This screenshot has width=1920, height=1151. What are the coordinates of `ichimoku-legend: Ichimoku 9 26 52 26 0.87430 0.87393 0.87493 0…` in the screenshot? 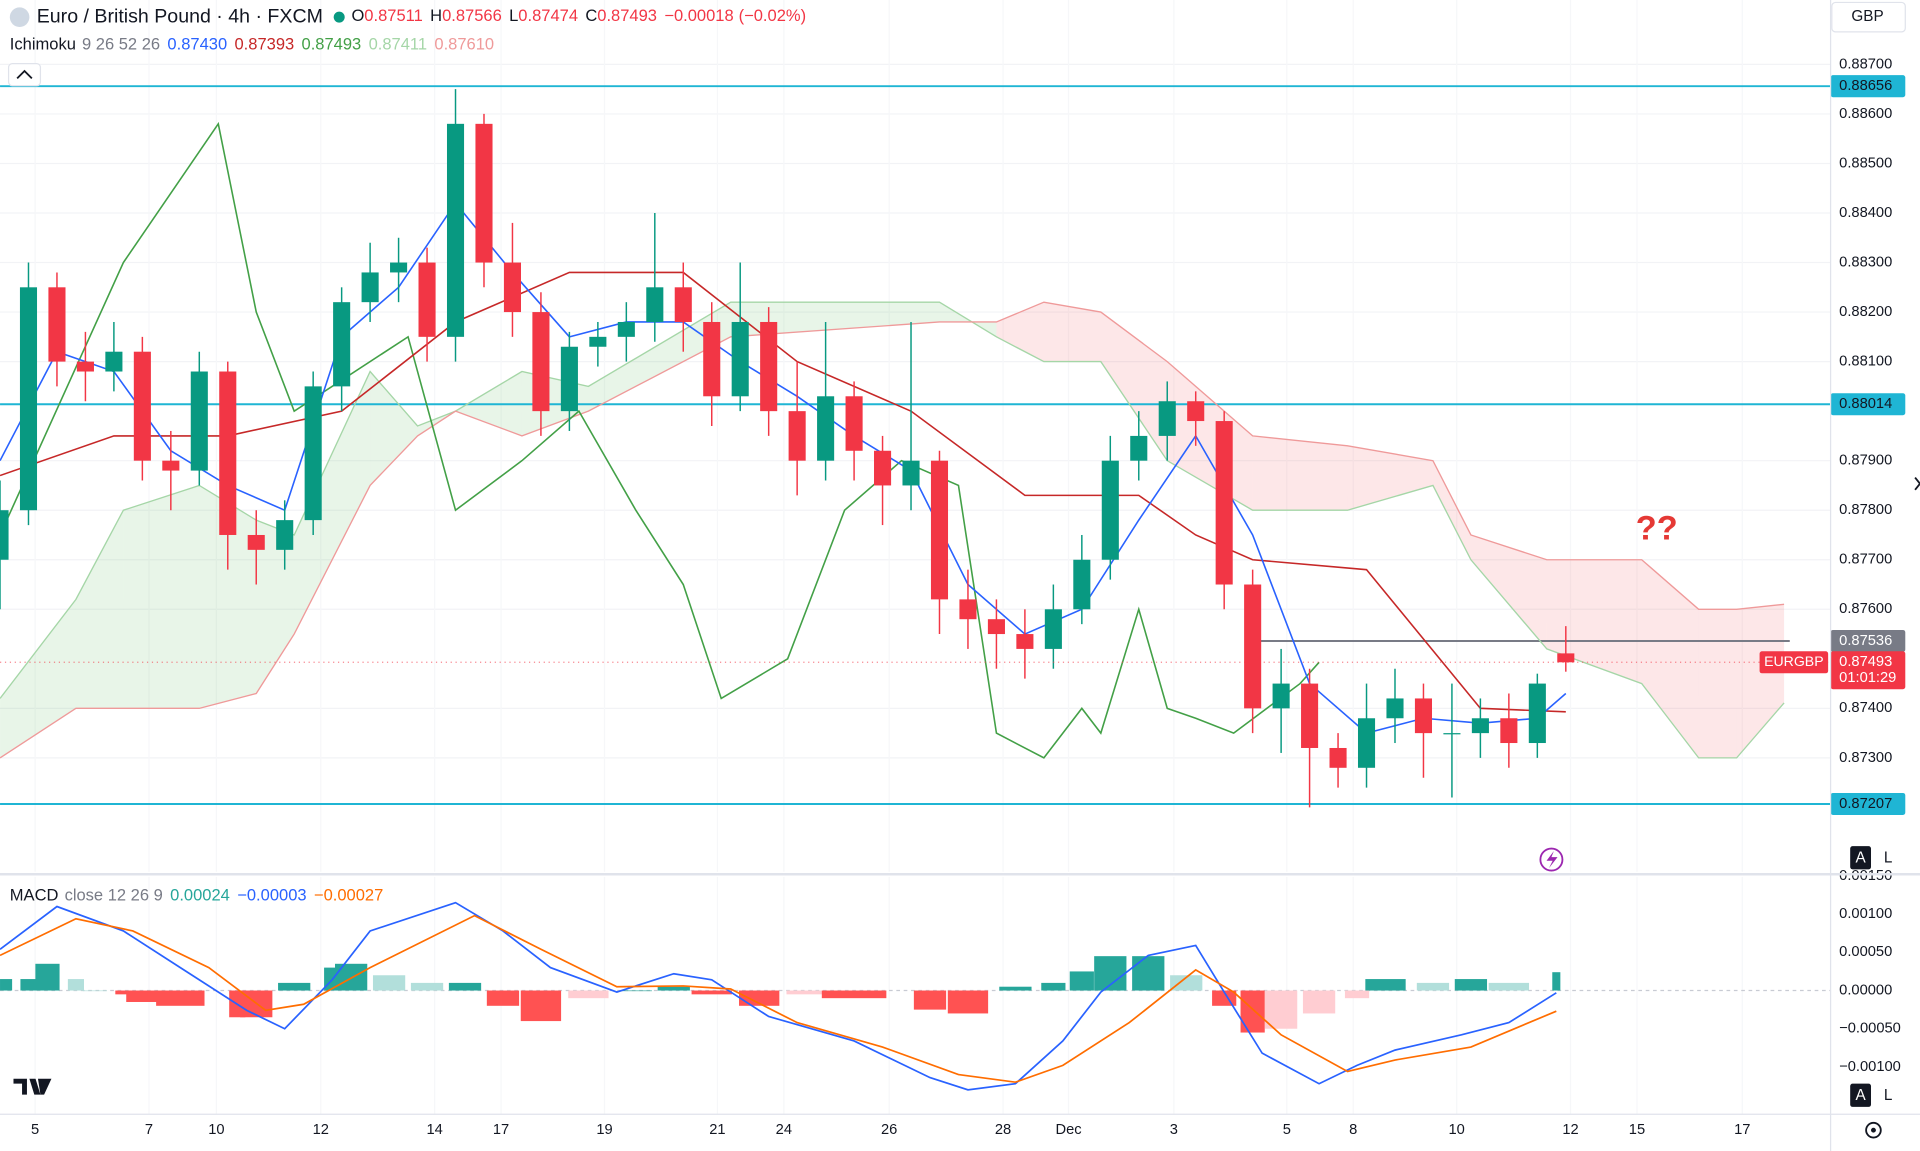 It's located at (252, 44).